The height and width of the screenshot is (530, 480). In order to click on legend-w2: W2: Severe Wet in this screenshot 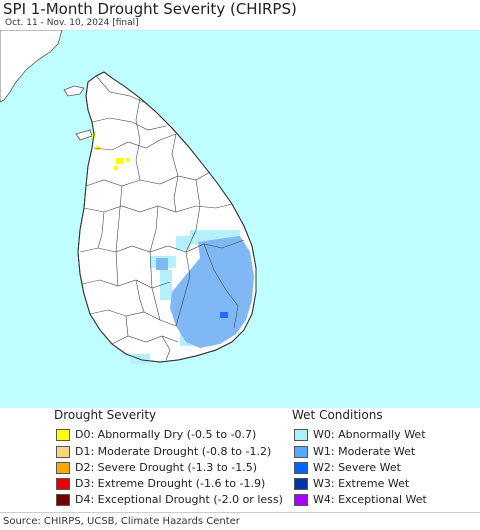, I will do `click(347, 467)`.